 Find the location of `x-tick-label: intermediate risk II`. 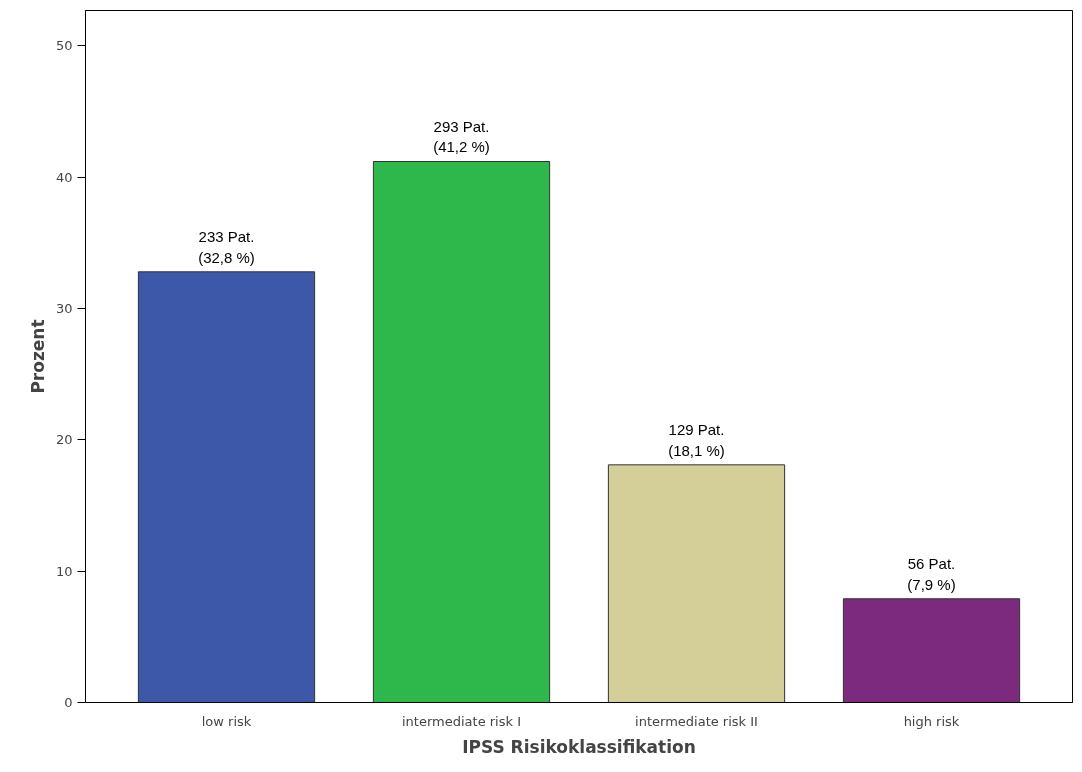

x-tick-label: intermediate risk II is located at coordinates (696, 721).